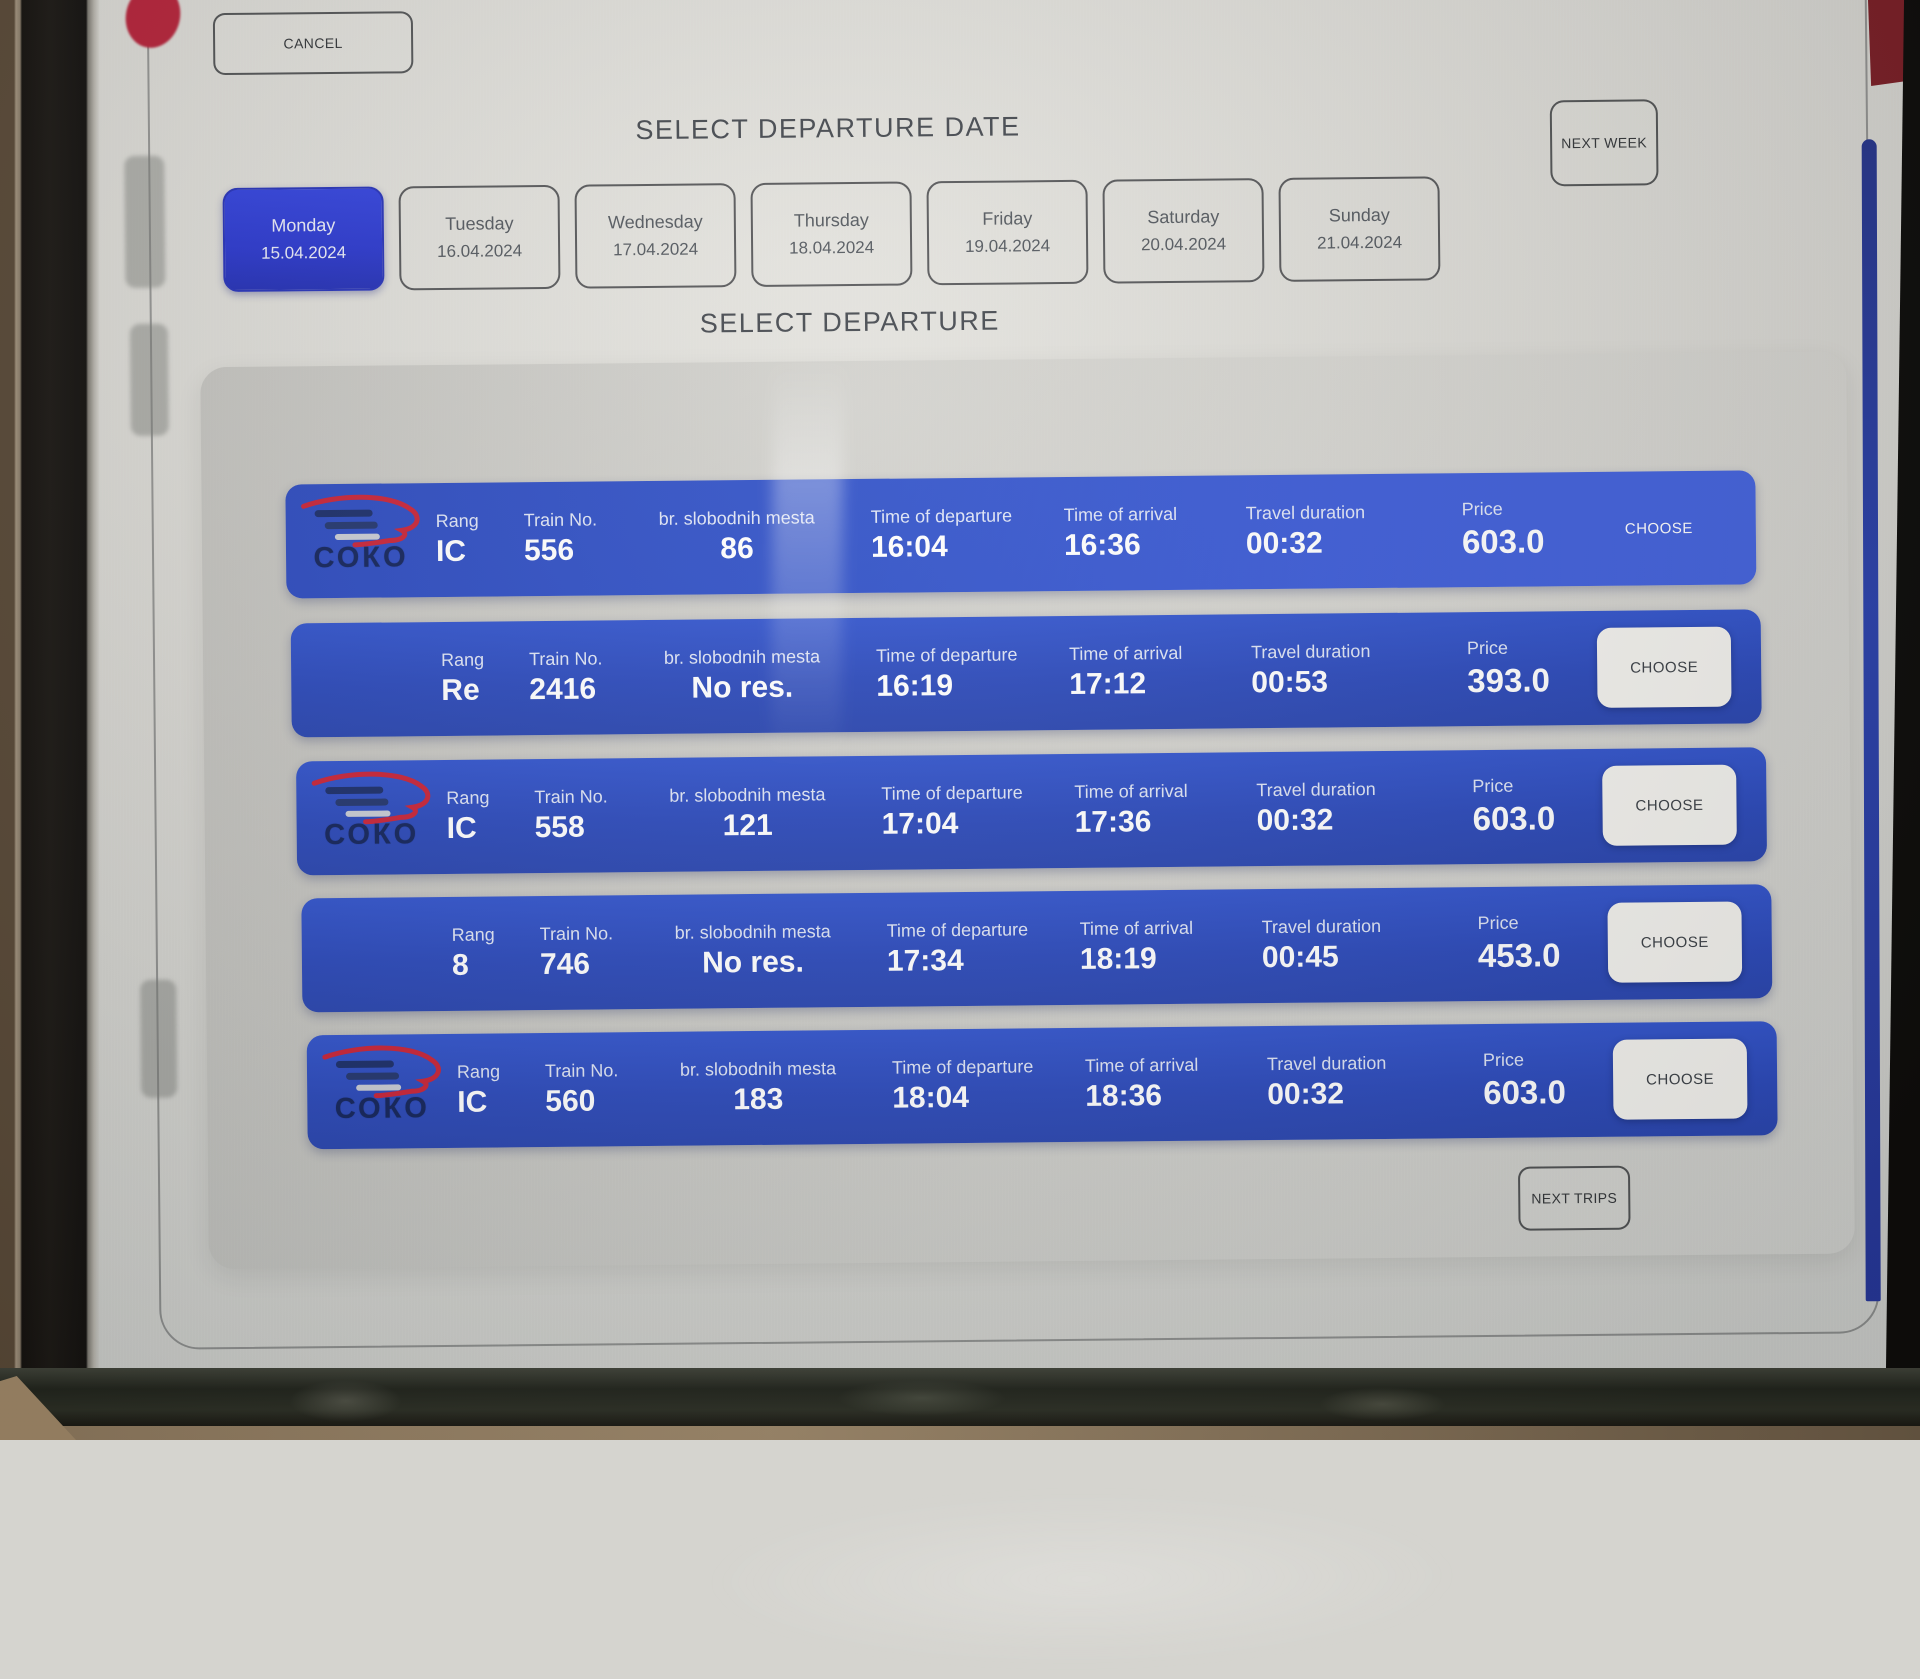  I want to click on select-date-title: SELECT DEPARTURE DATE, so click(828, 128).